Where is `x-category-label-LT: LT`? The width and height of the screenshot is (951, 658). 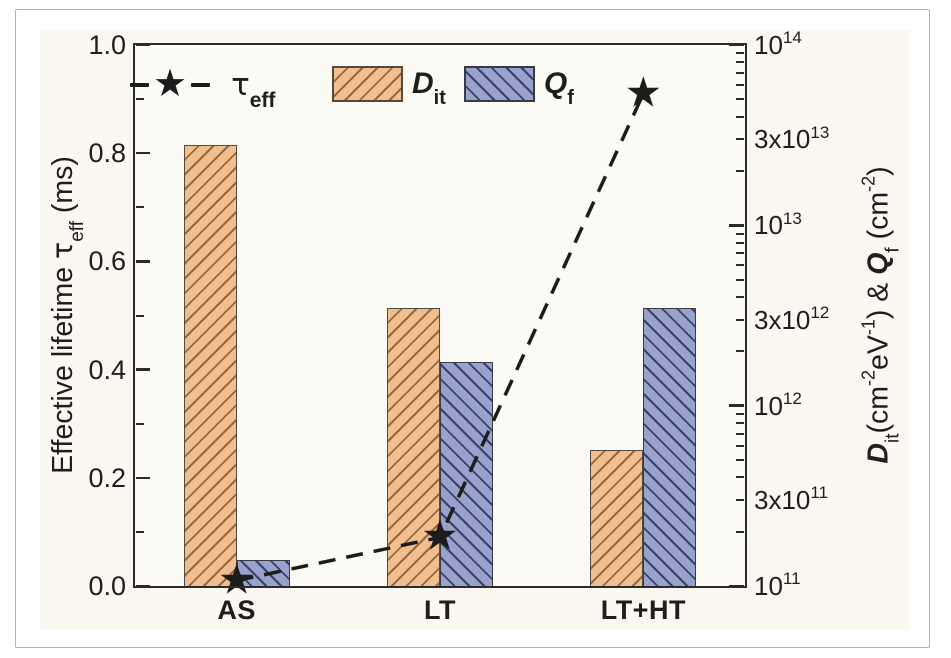 x-category-label-LT: LT is located at coordinates (440, 610).